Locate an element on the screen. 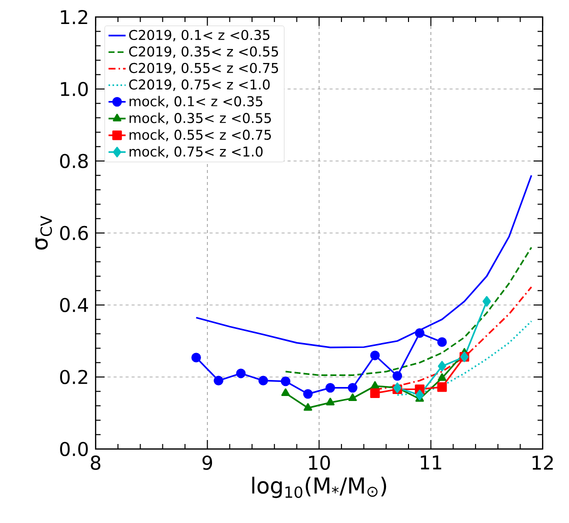 Image resolution: width=569 pixels, height=523 pixels. legend-label: mock, 0.75< z <1.0 is located at coordinates (196, 152).